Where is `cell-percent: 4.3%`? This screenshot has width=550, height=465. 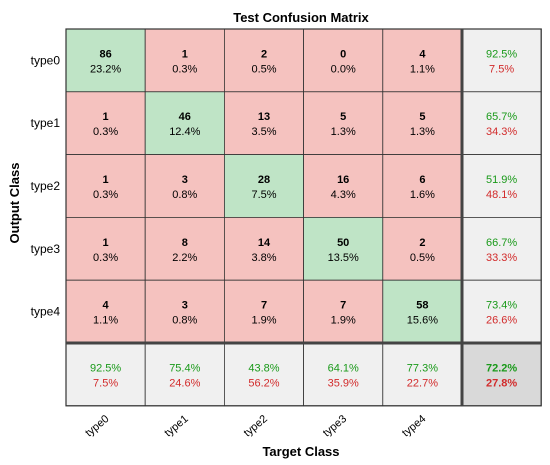
cell-percent: 4.3% is located at coordinates (343, 195).